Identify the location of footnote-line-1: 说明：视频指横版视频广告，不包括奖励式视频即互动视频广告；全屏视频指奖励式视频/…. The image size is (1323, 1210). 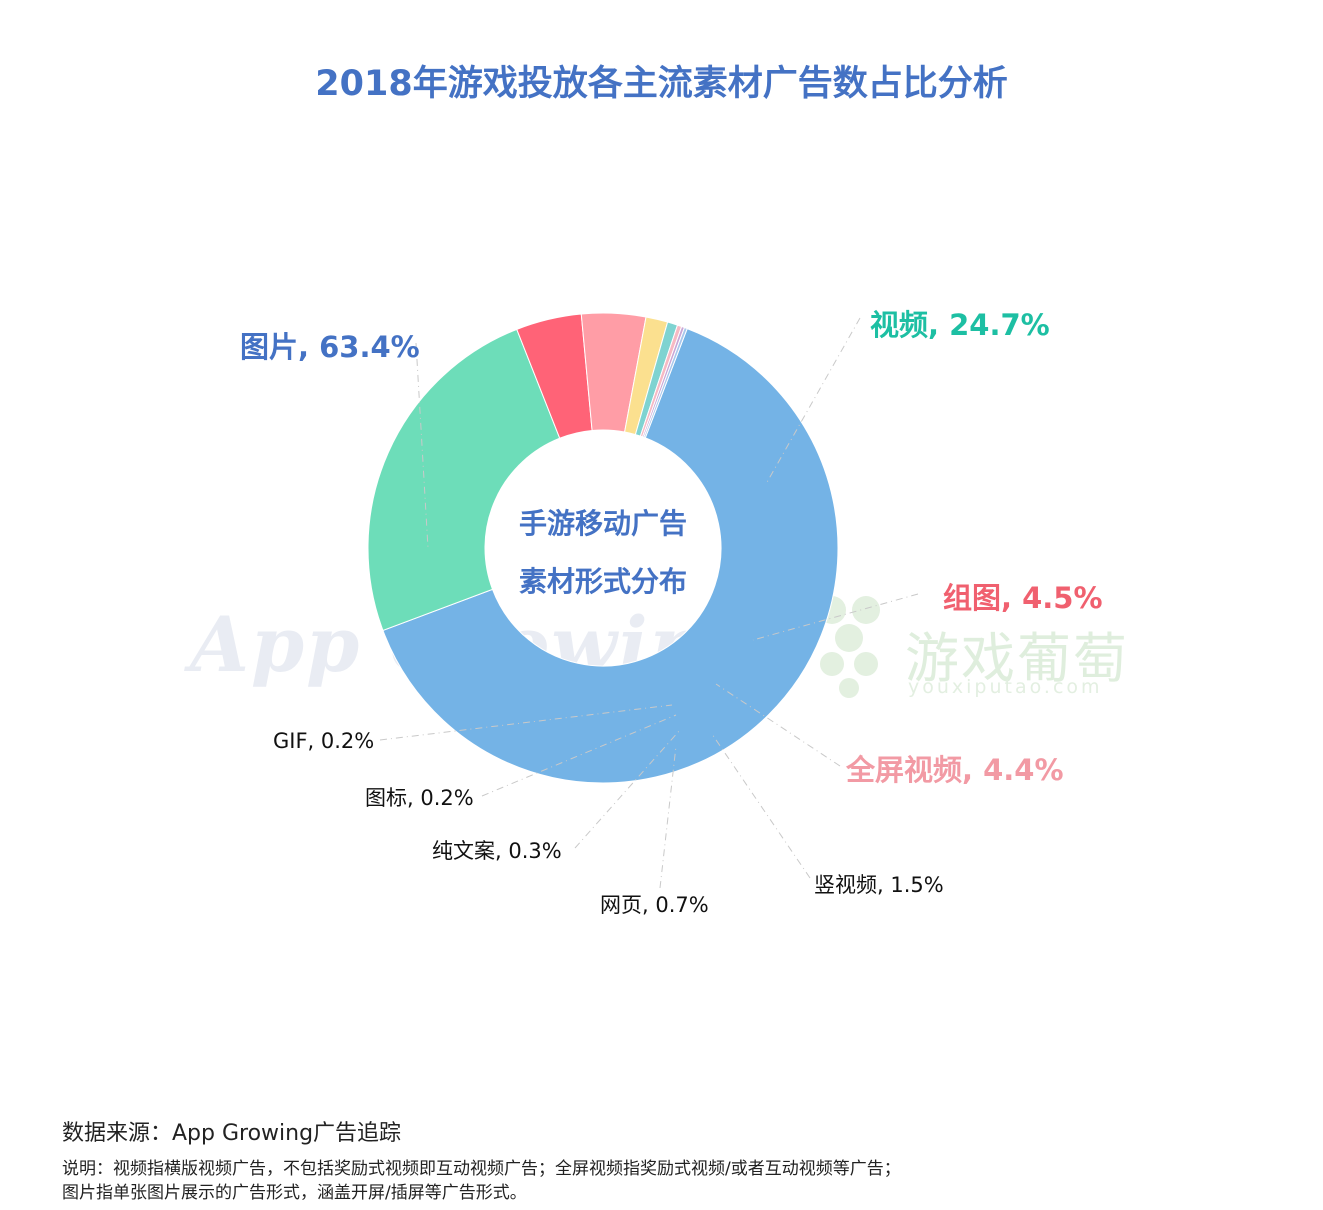
(481, 1169).